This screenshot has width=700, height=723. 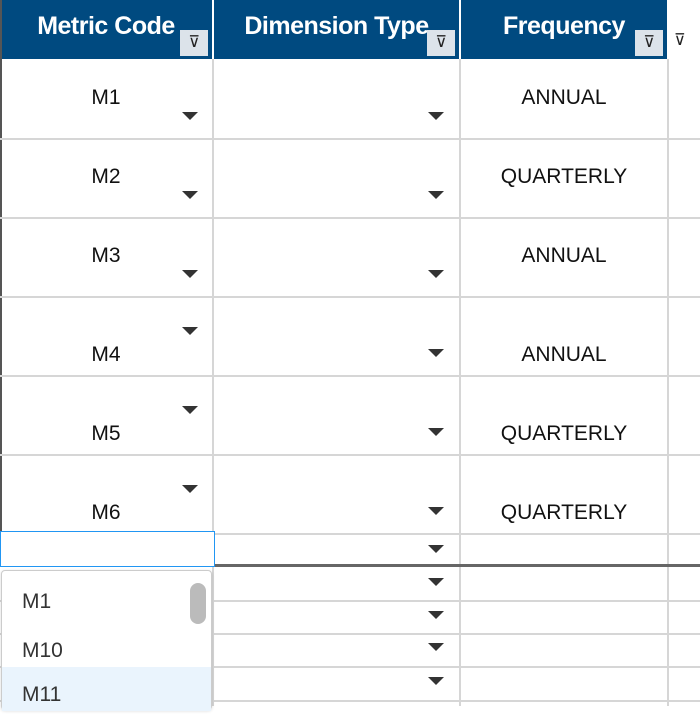 What do you see at coordinates (106, 255) in the screenshot?
I see `metric-code-cell: M3` at bounding box center [106, 255].